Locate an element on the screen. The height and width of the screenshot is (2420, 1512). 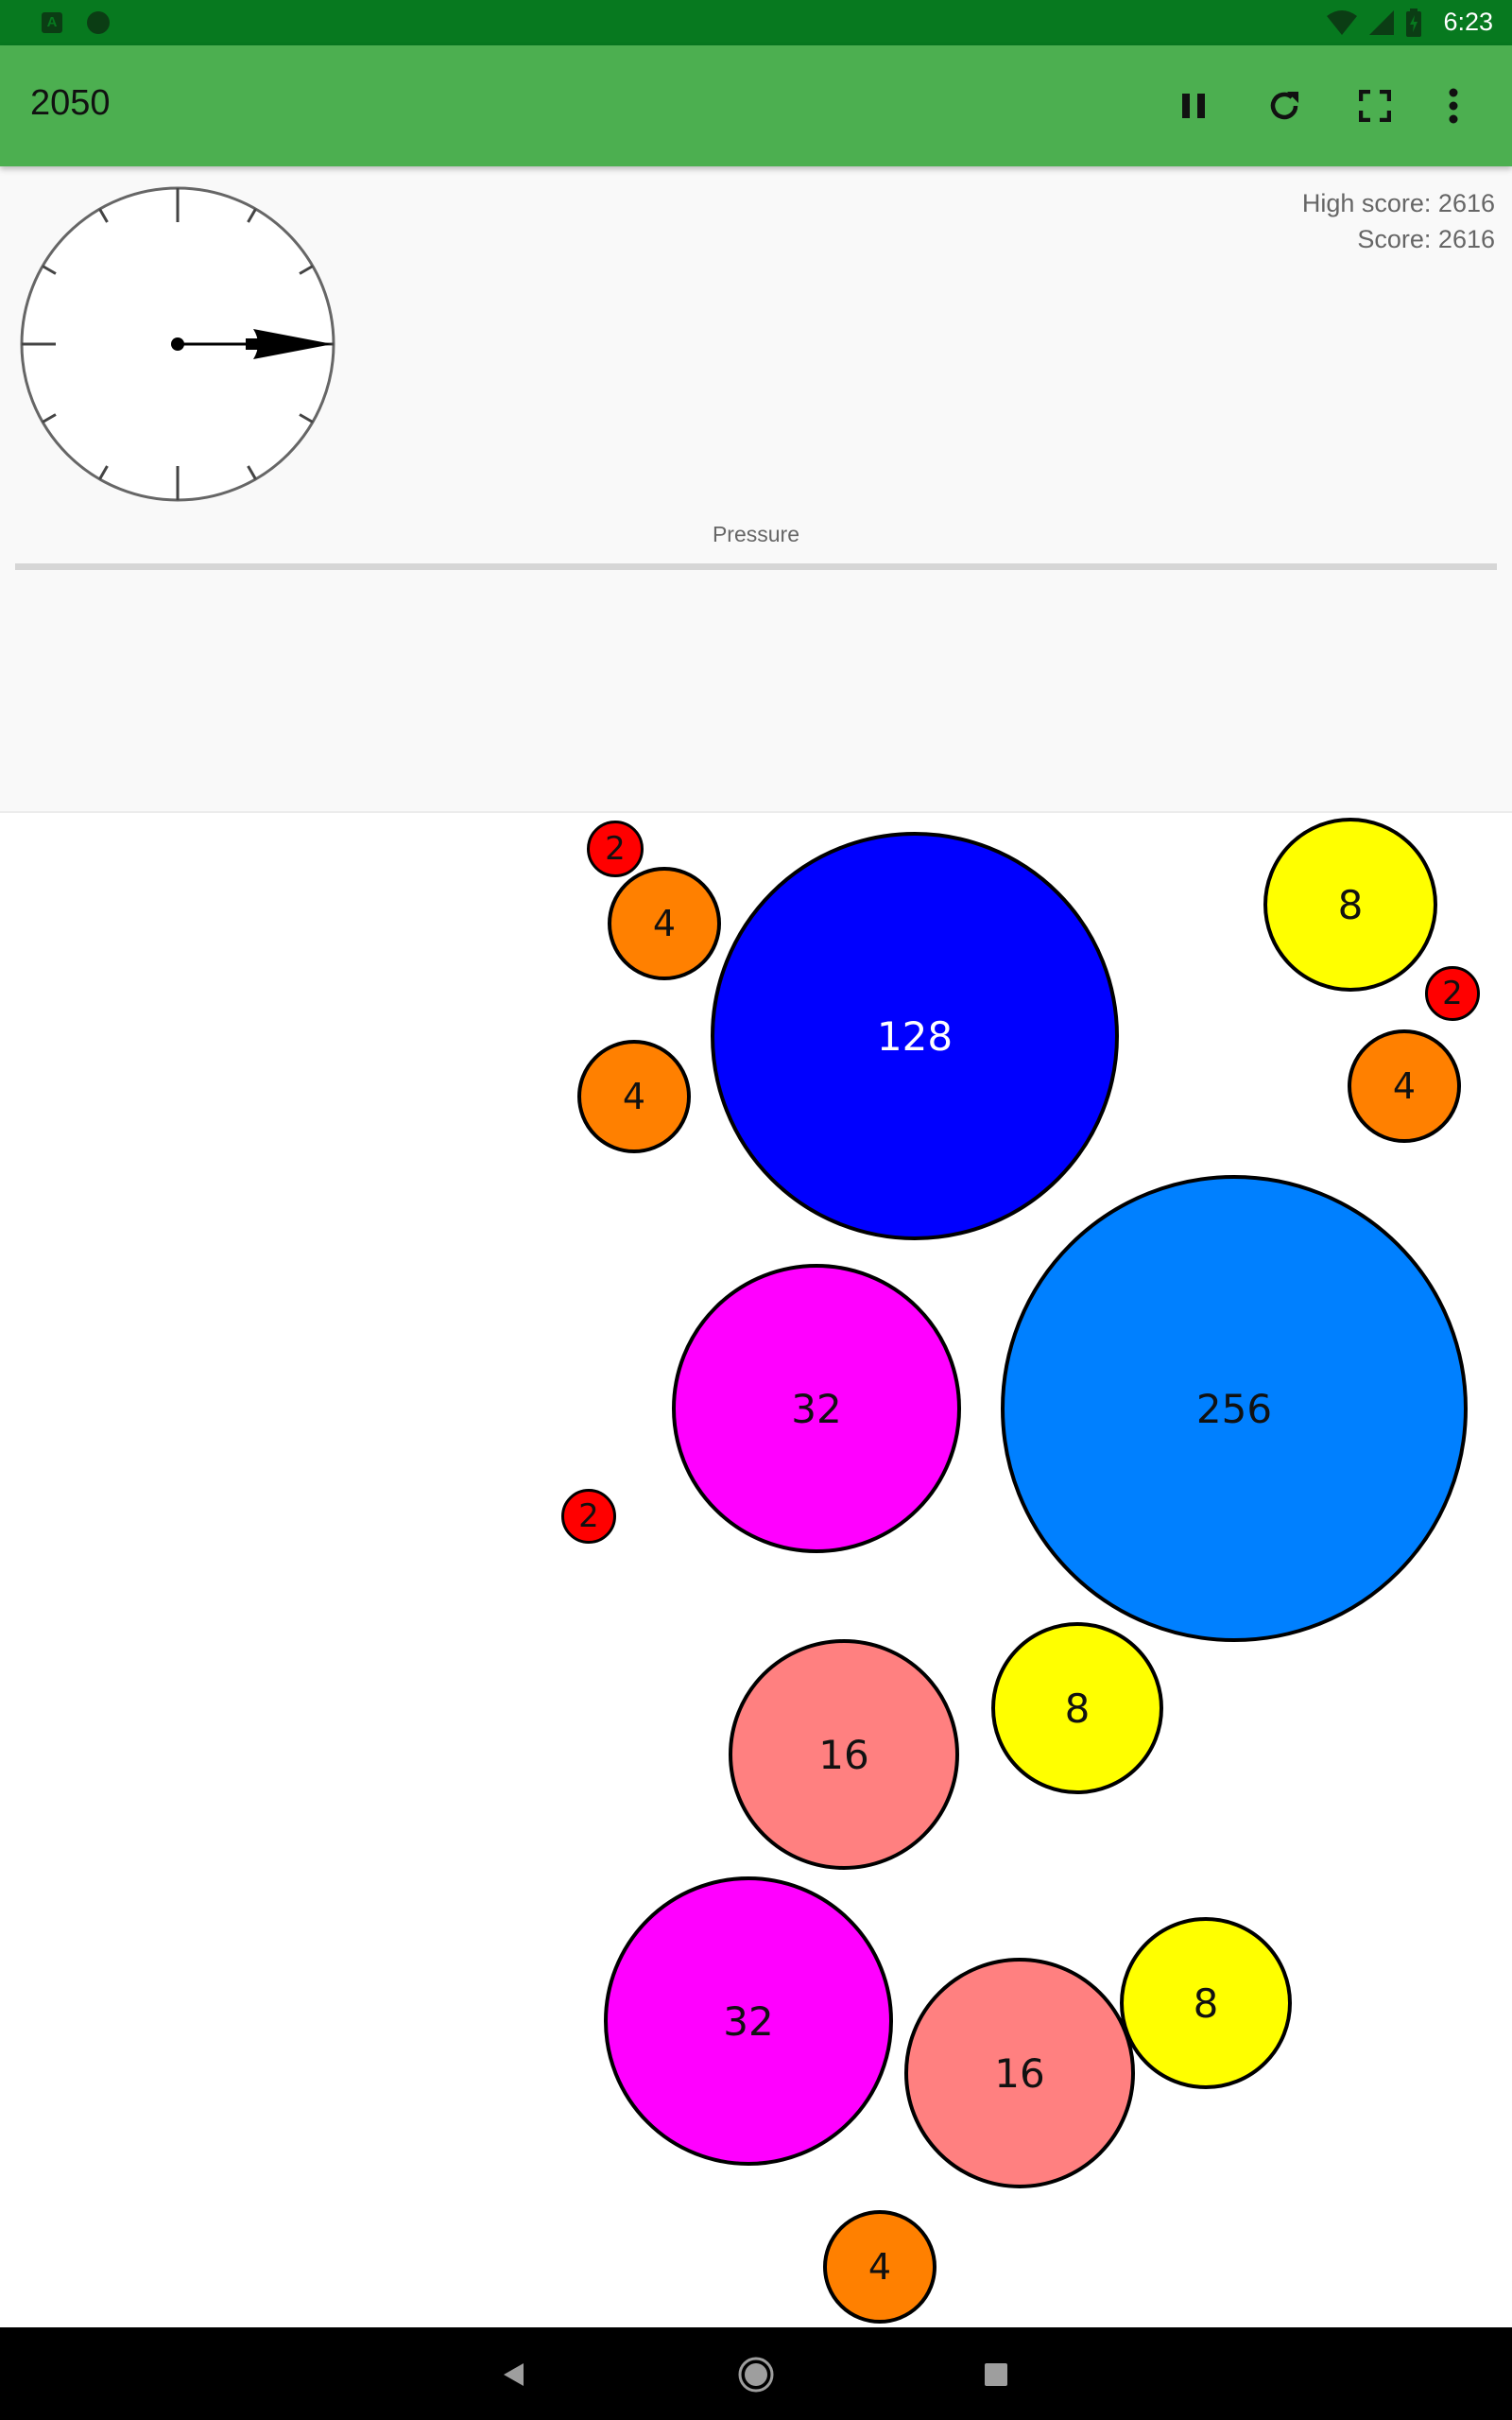
notification-a-icon: A is located at coordinates (52, 22).